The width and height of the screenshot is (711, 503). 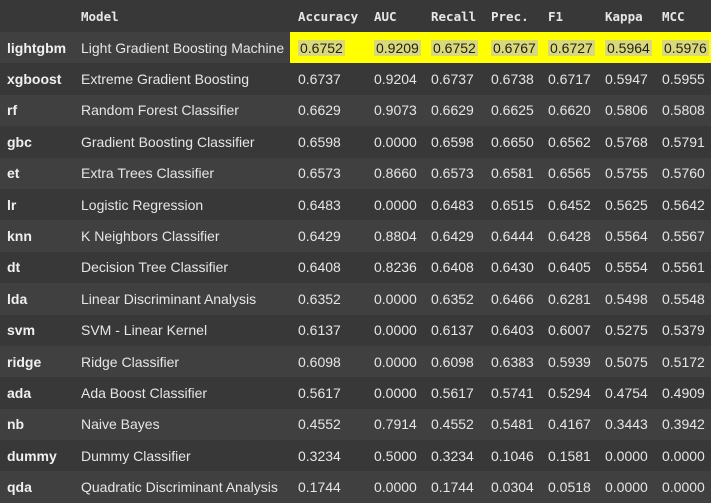 What do you see at coordinates (626, 79) in the screenshot?
I see `kappa-cell: 0.5947` at bounding box center [626, 79].